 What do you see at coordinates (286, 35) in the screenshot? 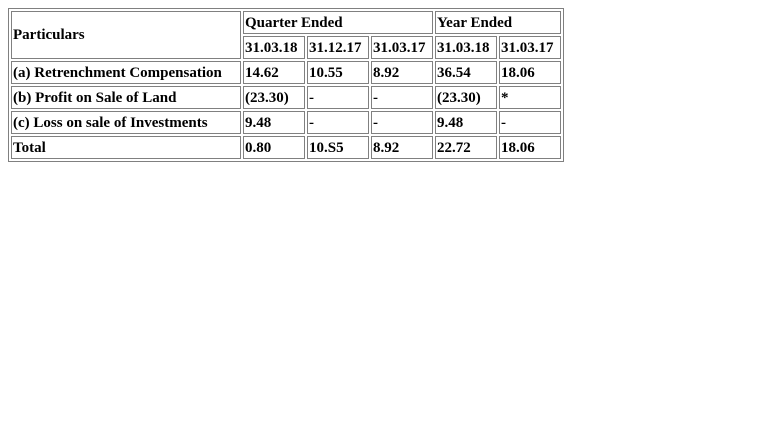
I see `header-row-group: Particulars Quarter Ended Year Ended` at bounding box center [286, 35].